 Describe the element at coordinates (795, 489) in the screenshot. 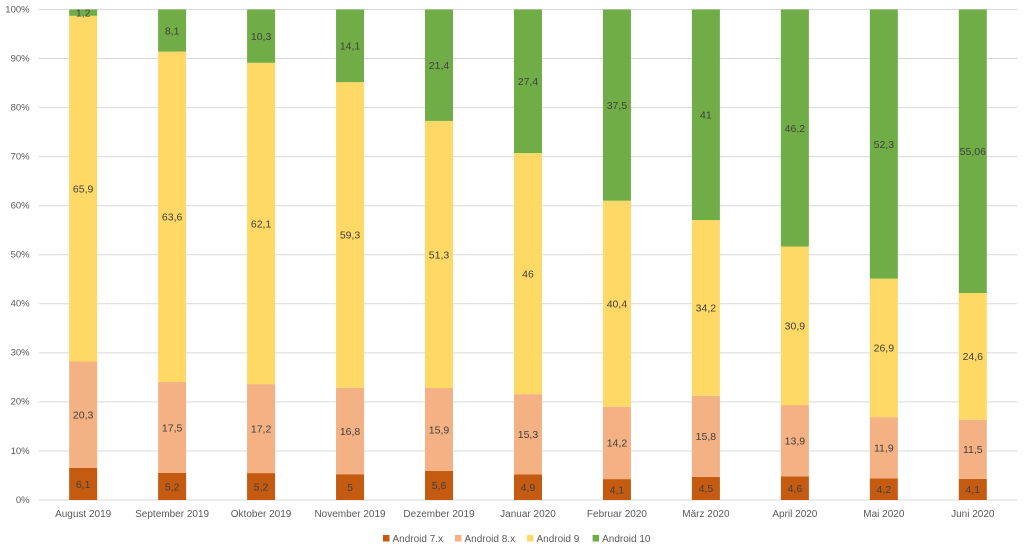

I see `svg-text: 4,6` at that location.